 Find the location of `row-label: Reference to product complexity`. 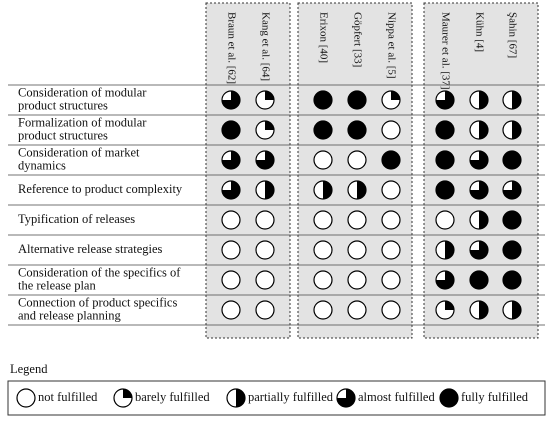

row-label: Reference to product complexity is located at coordinates (100, 189).